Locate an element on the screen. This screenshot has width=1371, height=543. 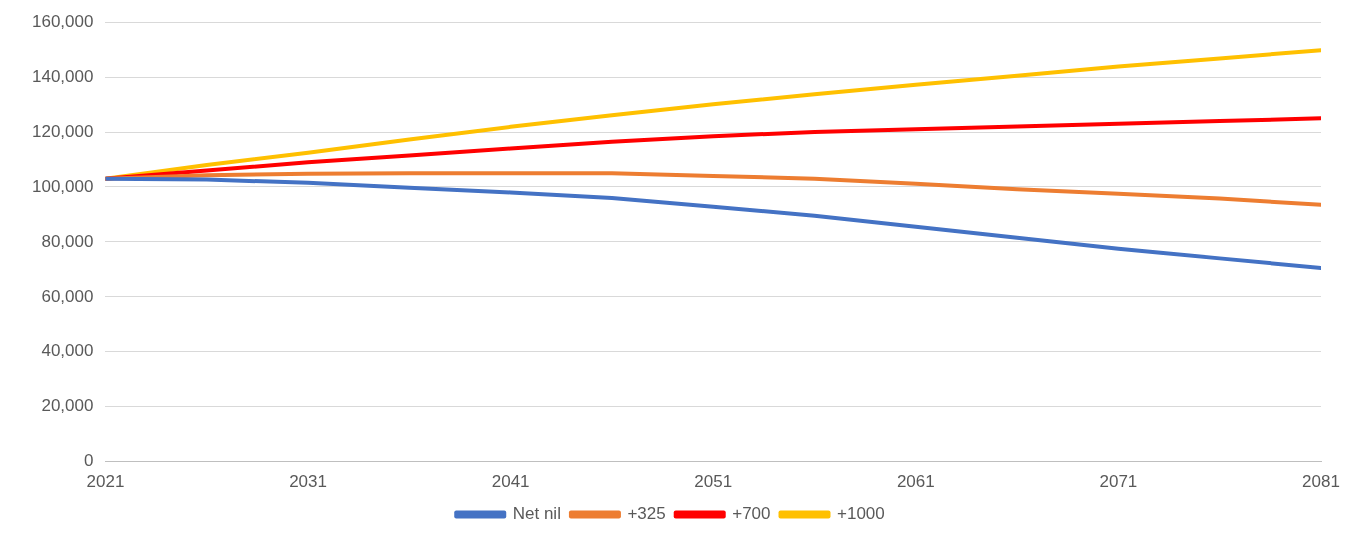
legend-label: +1000 is located at coordinates (861, 514).